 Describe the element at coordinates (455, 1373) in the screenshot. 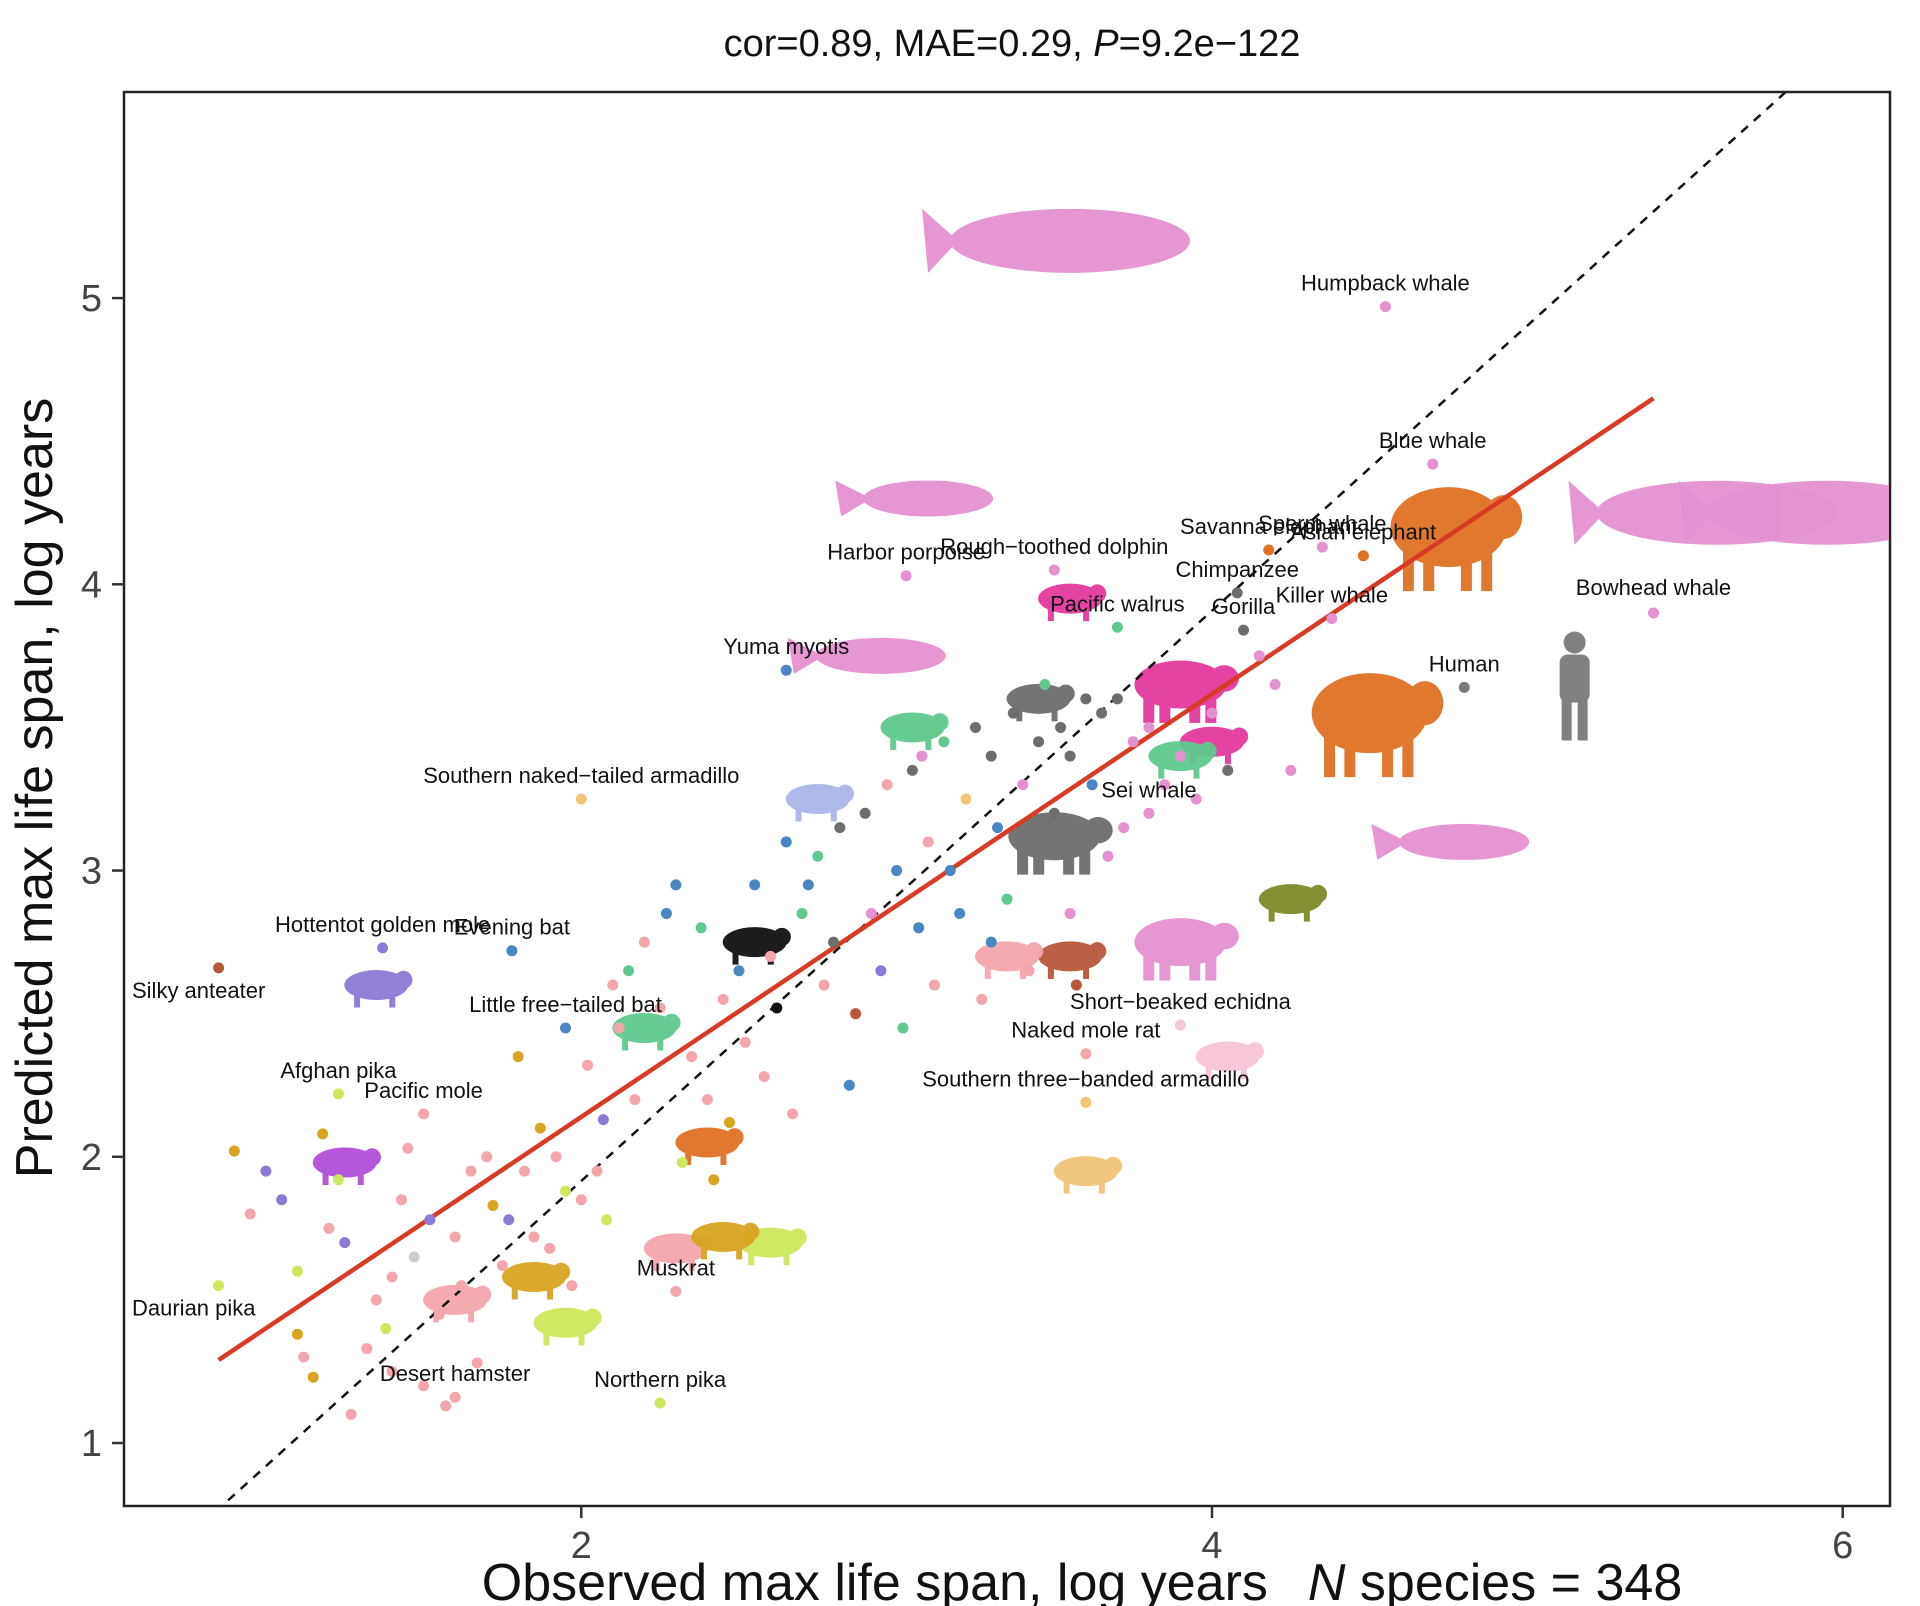

I see `point-label: Desert hamster` at that location.